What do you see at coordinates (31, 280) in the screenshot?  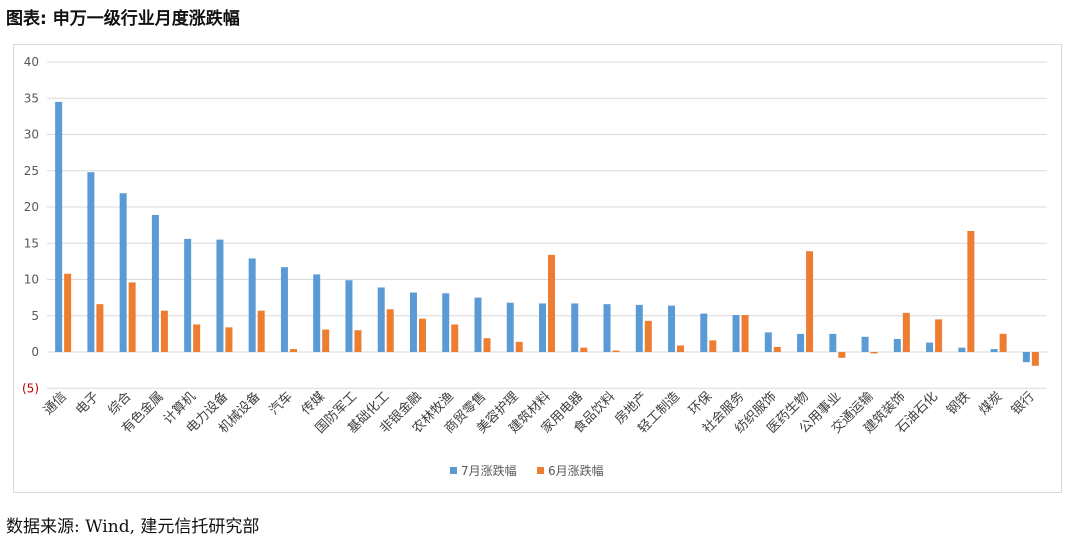 I see `y-tick-label: 10` at bounding box center [31, 280].